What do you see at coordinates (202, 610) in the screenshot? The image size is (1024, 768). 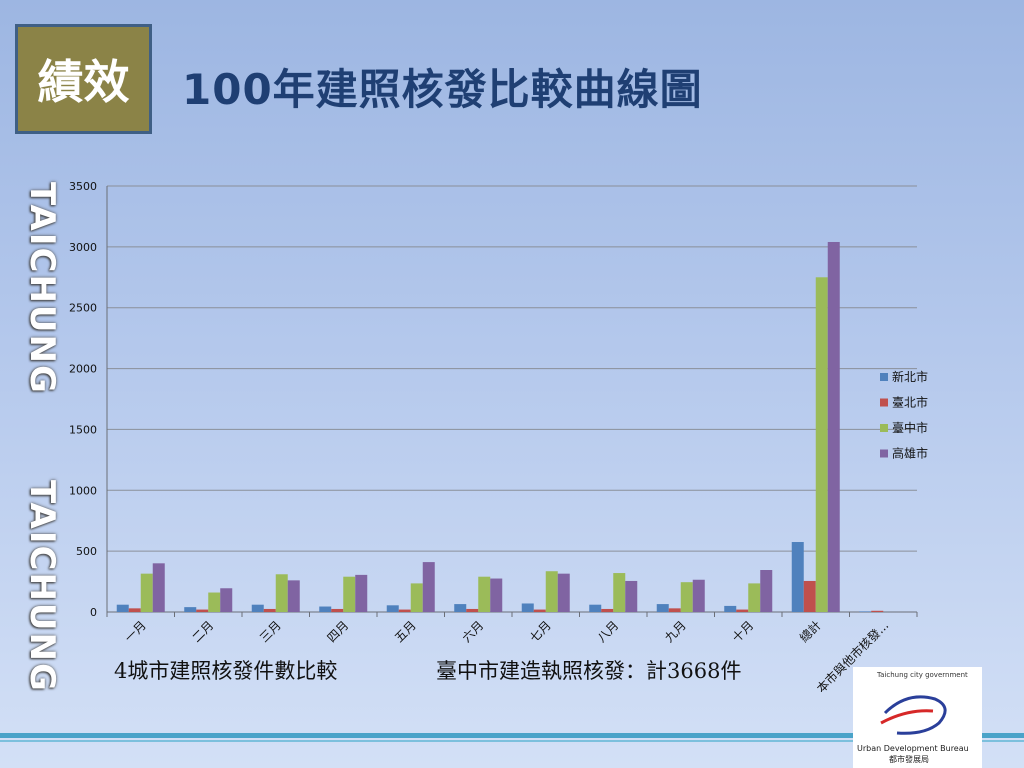 I see `bar-臺北市-二月` at bounding box center [202, 610].